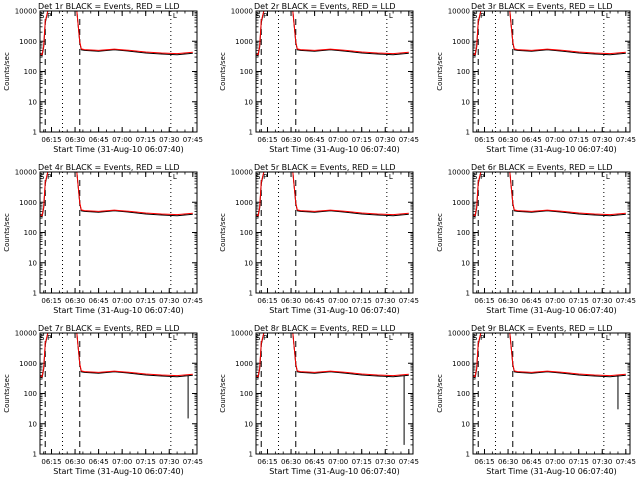 The height and width of the screenshot is (480, 640). I want to click on panel-title: Det 8r BLACK = Events, RED = LLD, so click(325, 328).